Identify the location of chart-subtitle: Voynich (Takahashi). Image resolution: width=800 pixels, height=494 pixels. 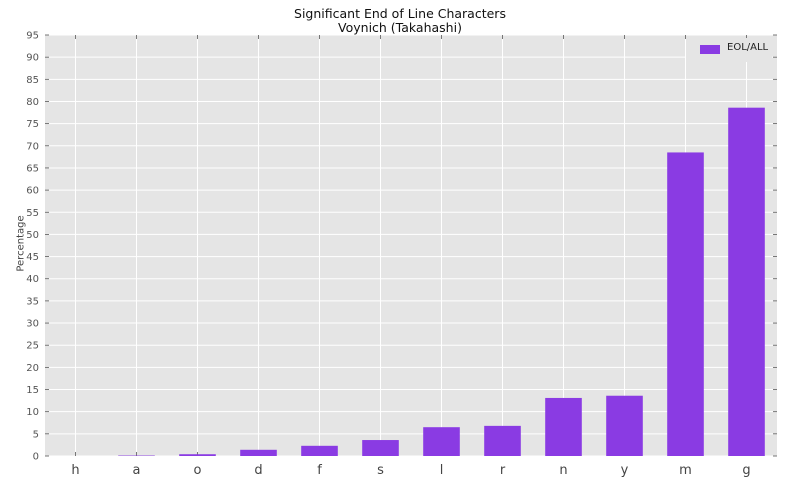
(400, 27).